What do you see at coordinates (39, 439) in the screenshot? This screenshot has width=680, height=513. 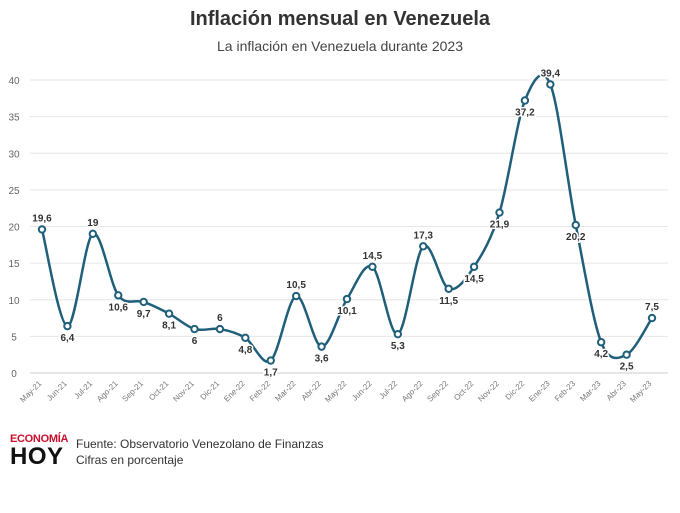 I see `logo-top-text: ECONOMÍA` at bounding box center [39, 439].